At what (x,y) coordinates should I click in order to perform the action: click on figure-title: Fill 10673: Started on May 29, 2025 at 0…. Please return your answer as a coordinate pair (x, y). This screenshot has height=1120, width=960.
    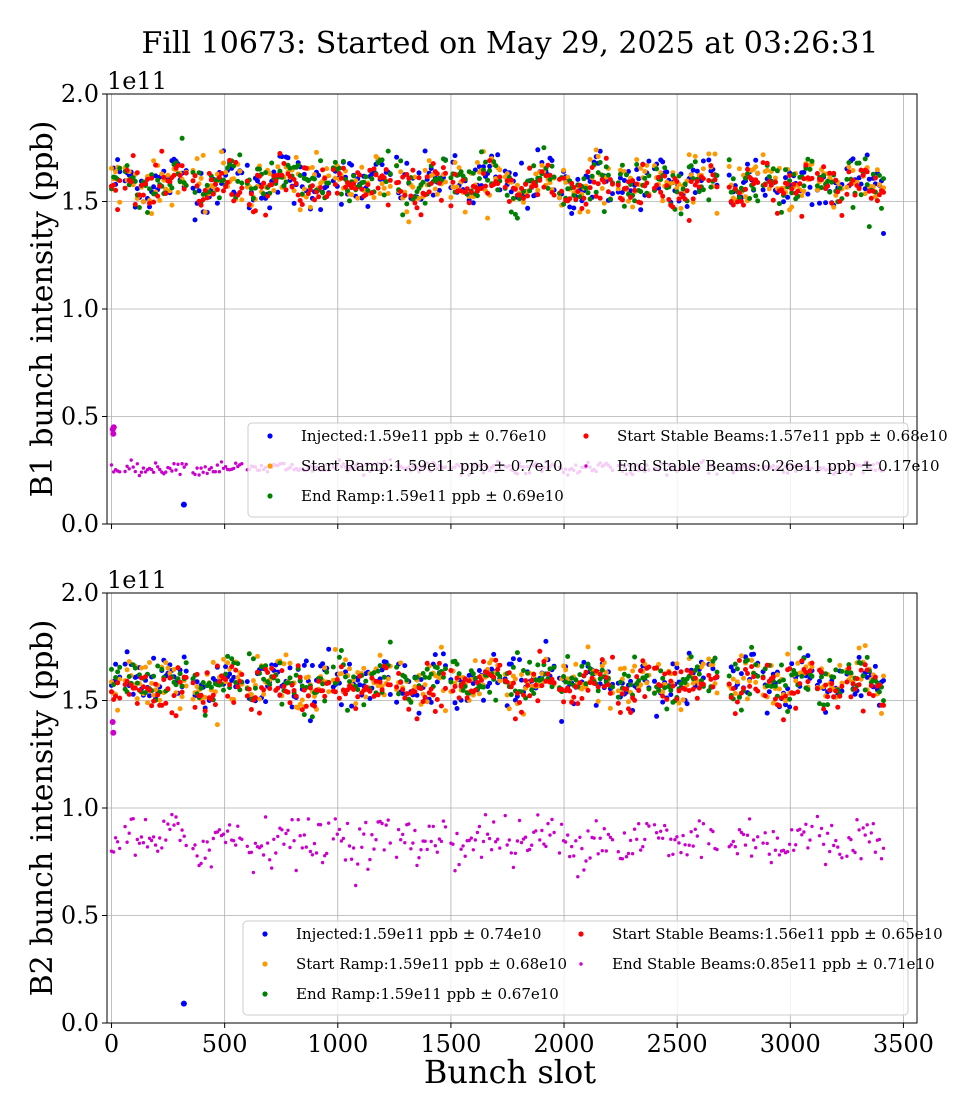
    Looking at the image, I should click on (510, 43).